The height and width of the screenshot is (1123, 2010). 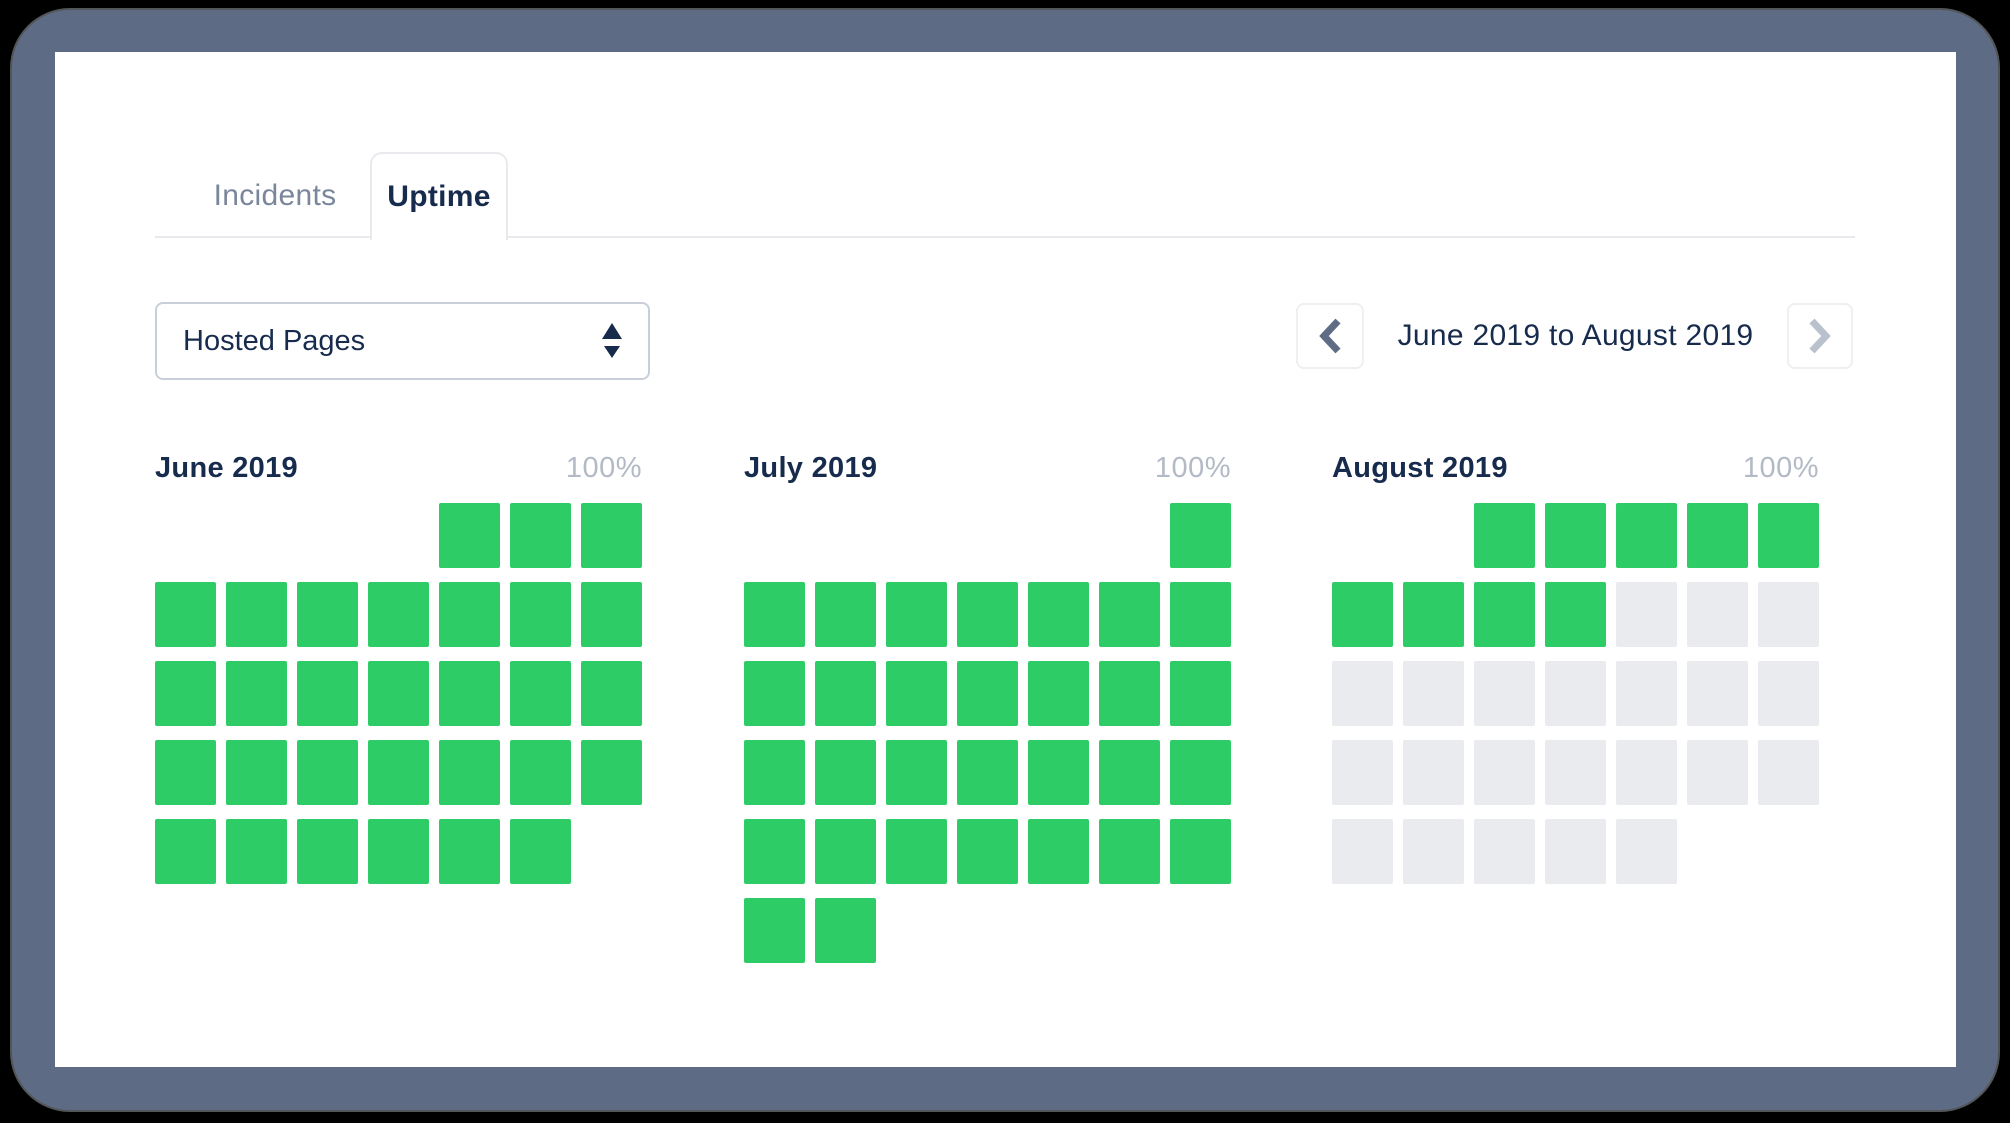 I want to click on tab-incidents: Incidents, so click(x=275, y=196).